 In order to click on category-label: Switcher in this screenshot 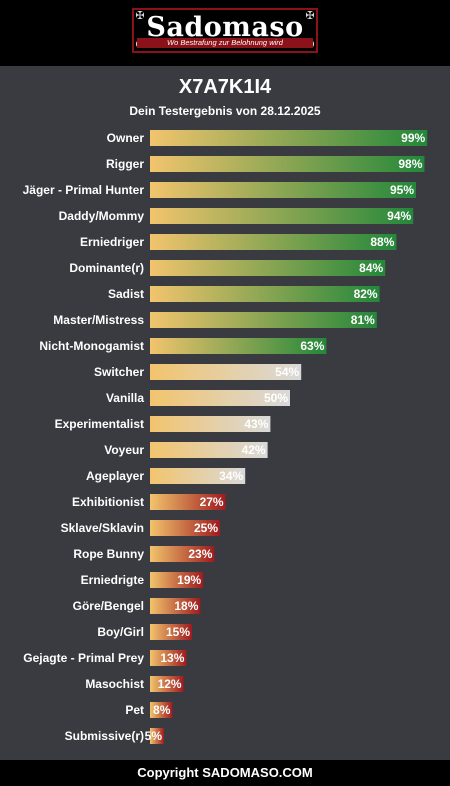, I will do `click(119, 372)`.